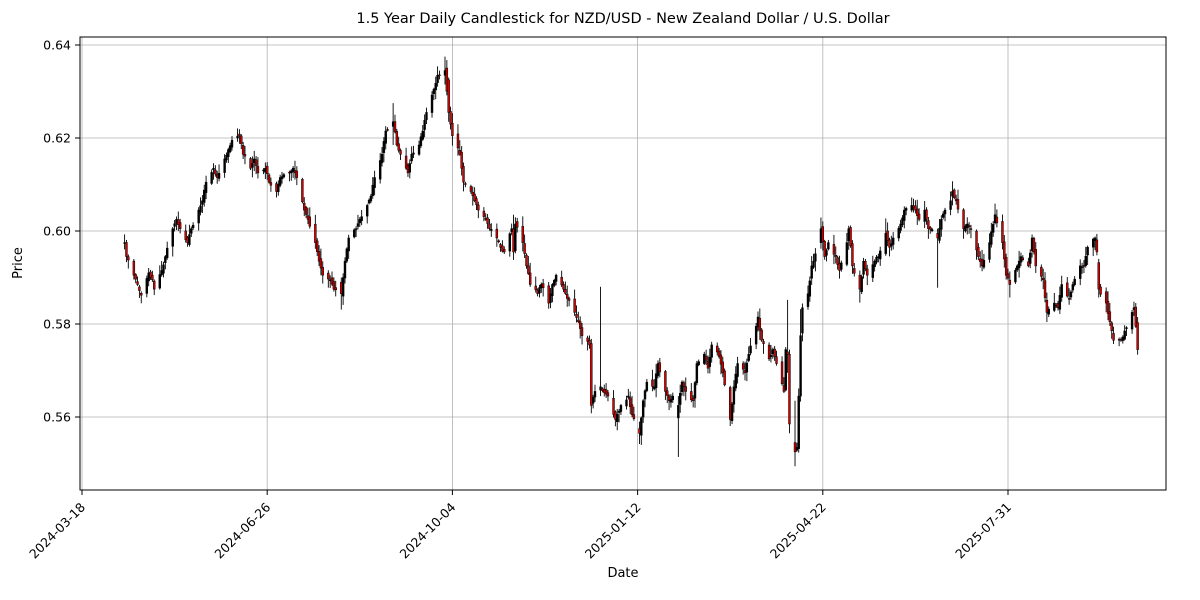 This screenshot has width=1200, height=600. Describe the element at coordinates (57, 324) in the screenshot. I see `y-tick-label: 0.58` at that location.